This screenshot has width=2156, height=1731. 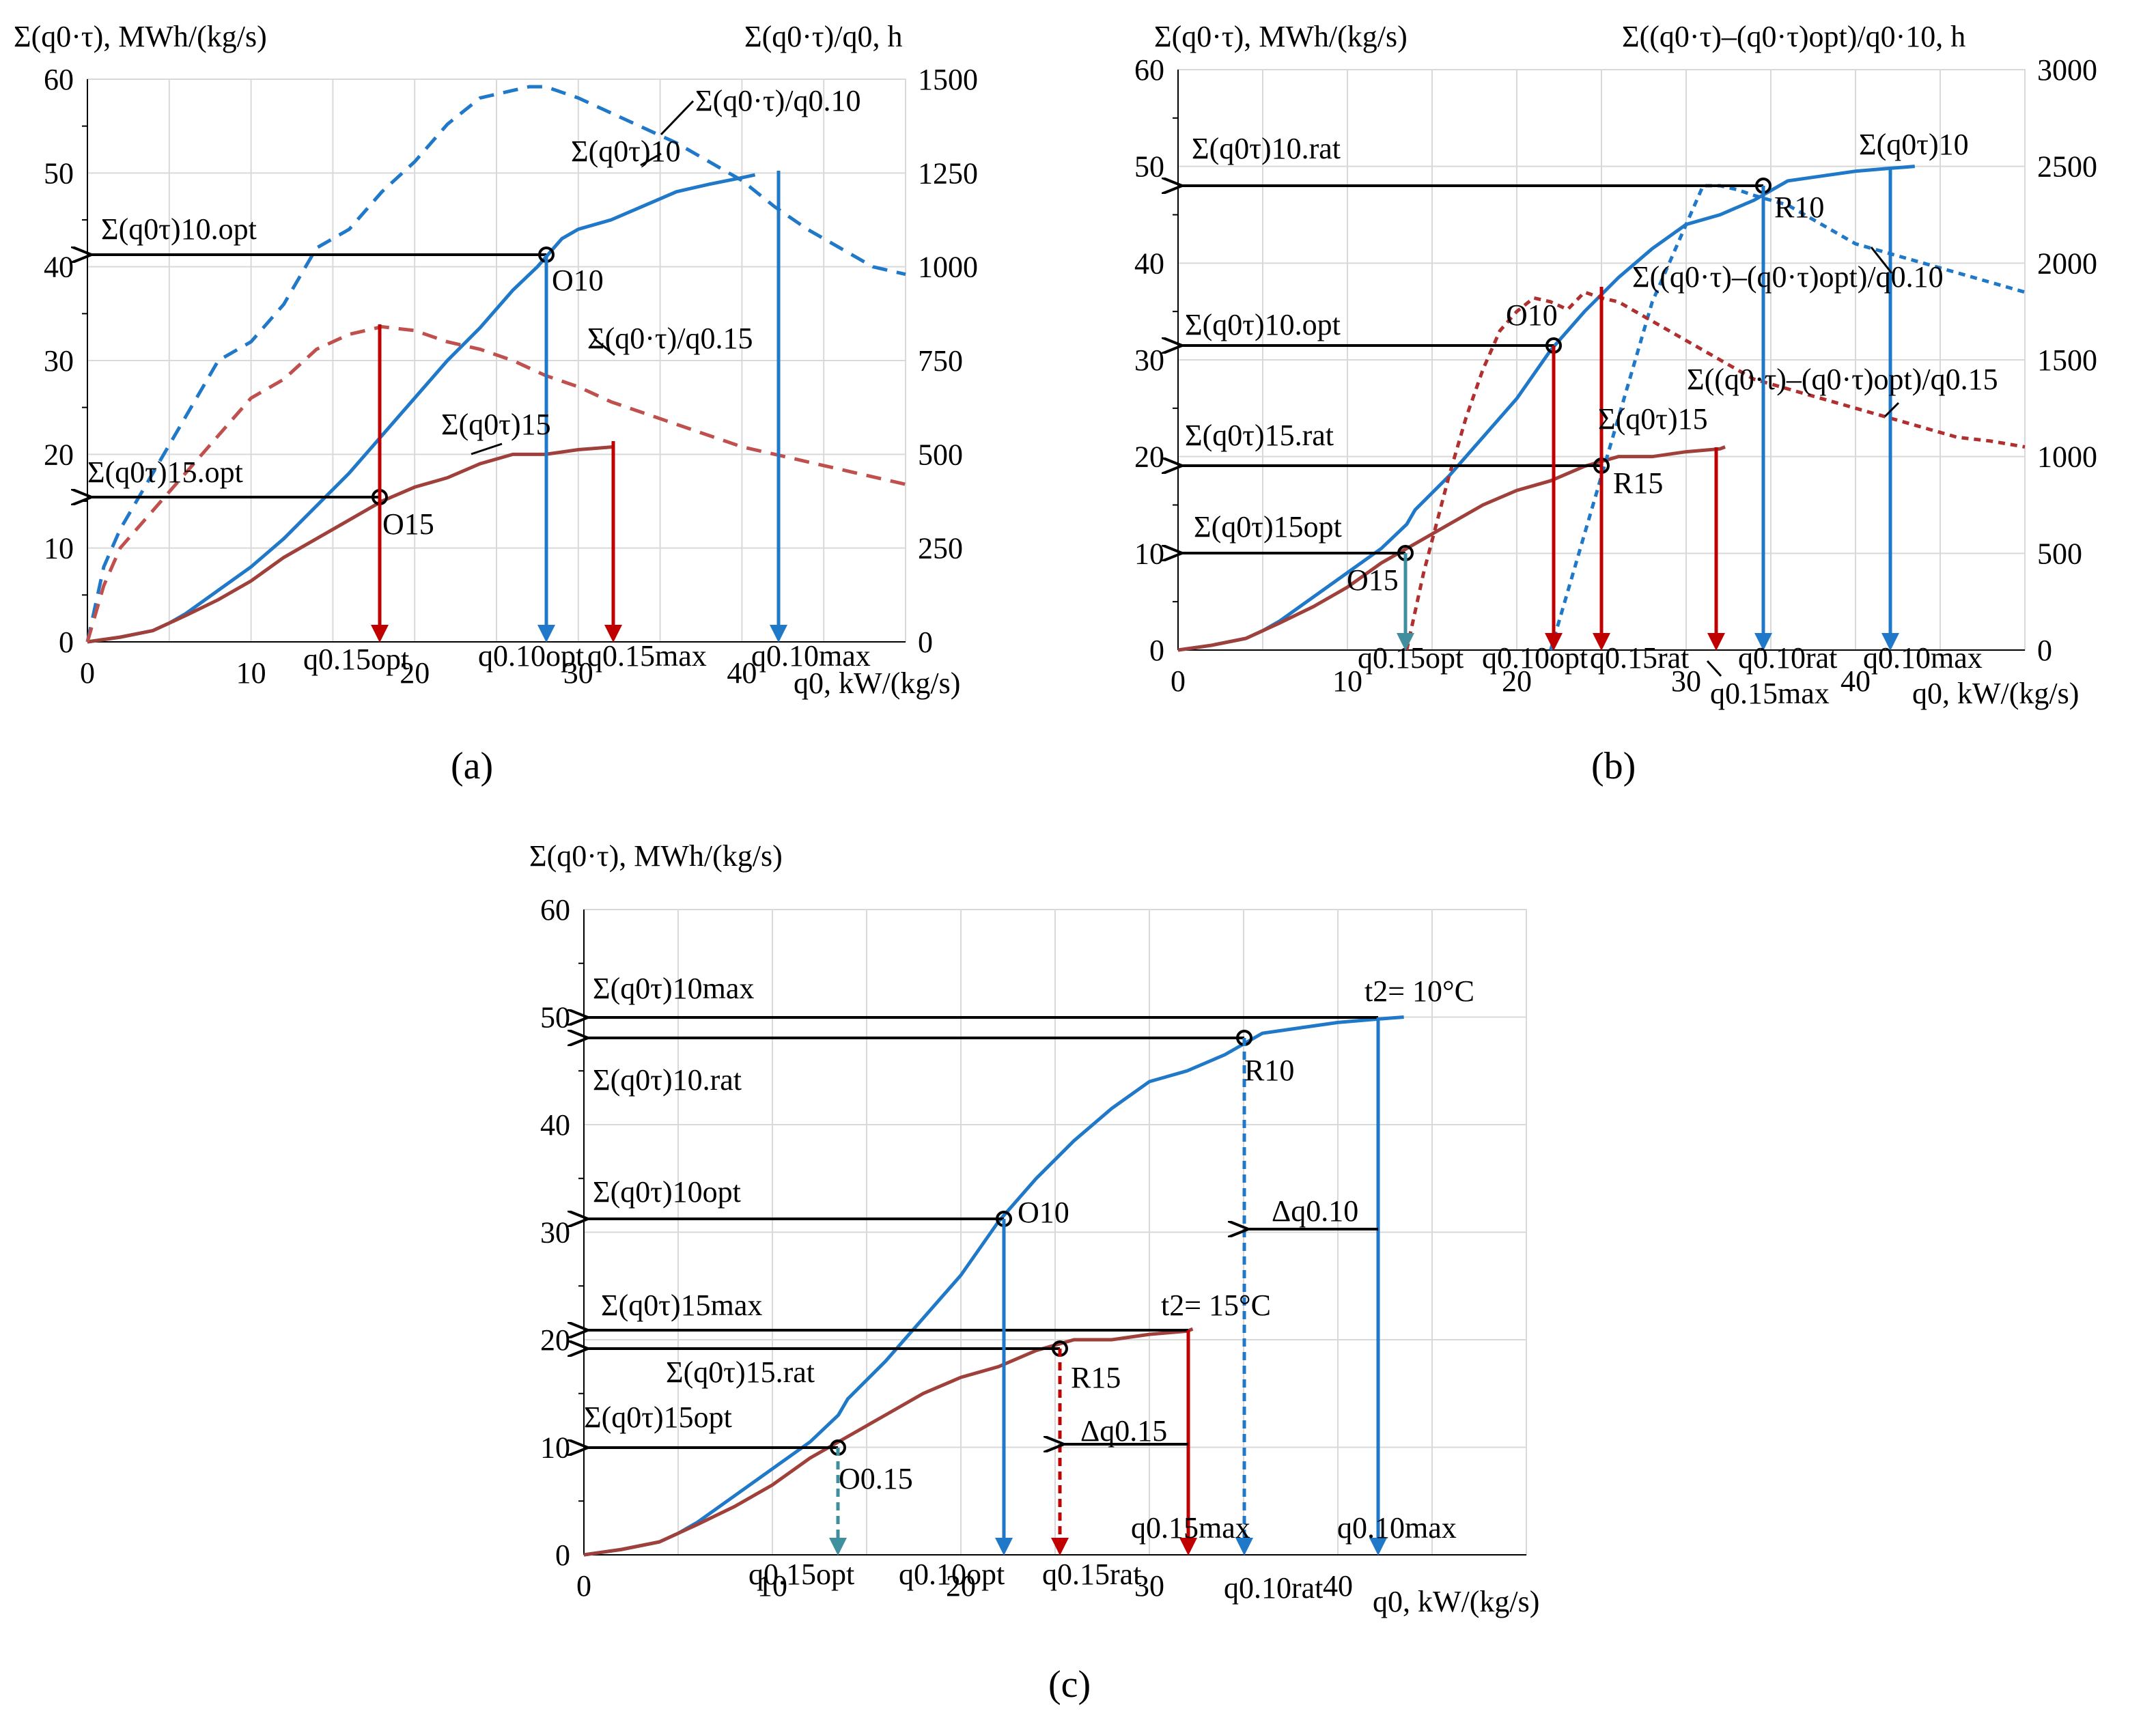 I want to click on panel-c-rat15: Σ(q0τ)15.rat, so click(x=740, y=1372).